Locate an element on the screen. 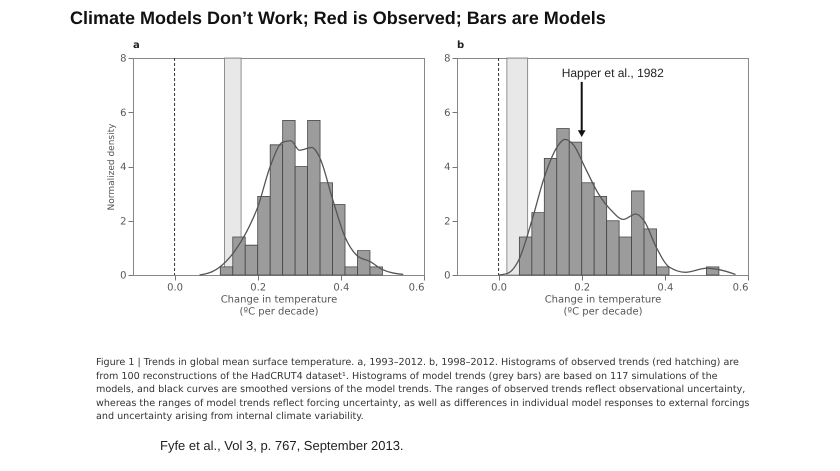 This screenshot has width=840, height=471. chart-subtitle: b is located at coordinates (460, 45).